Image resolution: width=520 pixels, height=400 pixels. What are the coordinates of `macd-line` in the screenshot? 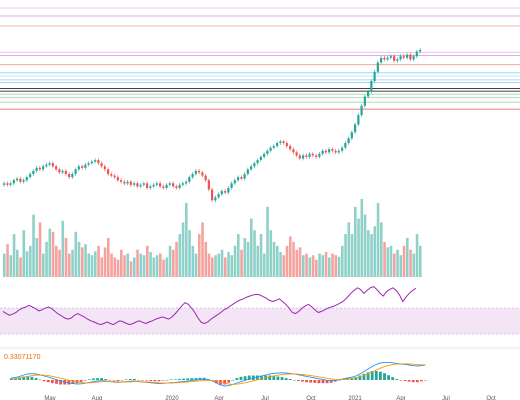 It's located at (218, 374).